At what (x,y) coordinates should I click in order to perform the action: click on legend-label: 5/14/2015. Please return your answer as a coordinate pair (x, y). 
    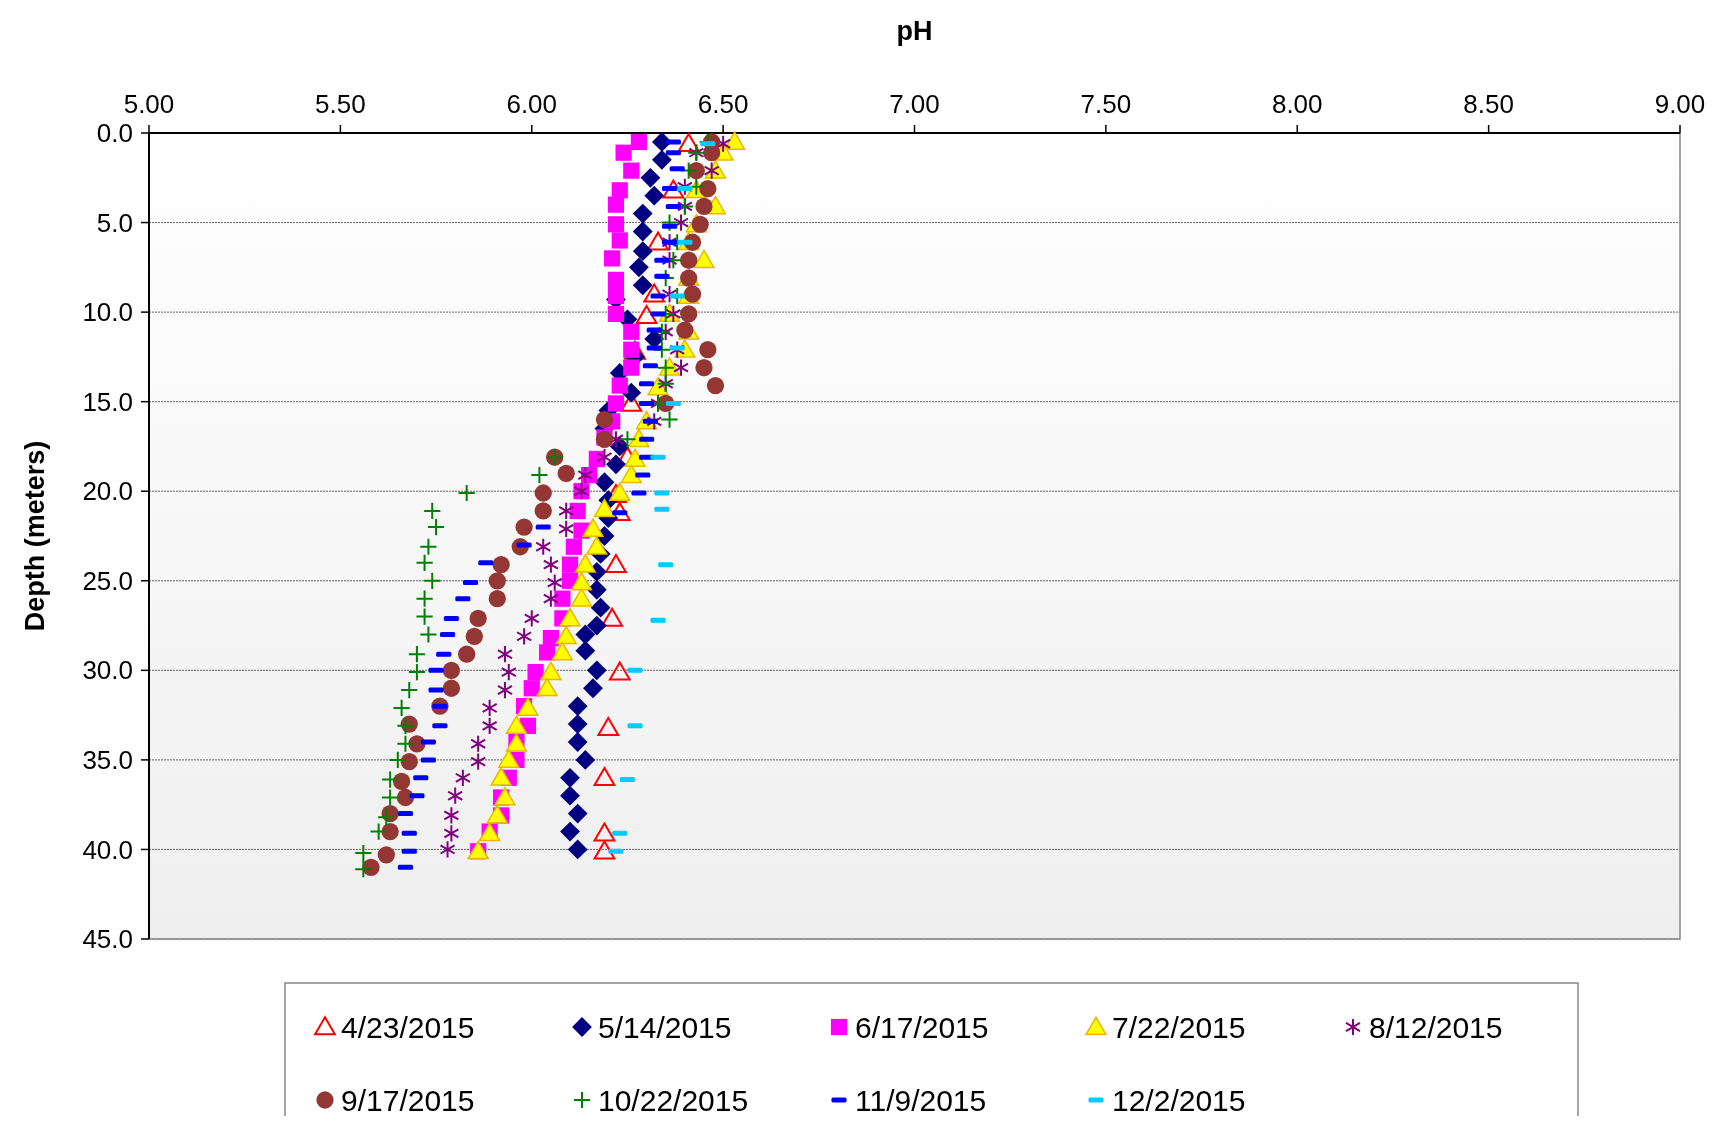
    Looking at the image, I should click on (665, 1027).